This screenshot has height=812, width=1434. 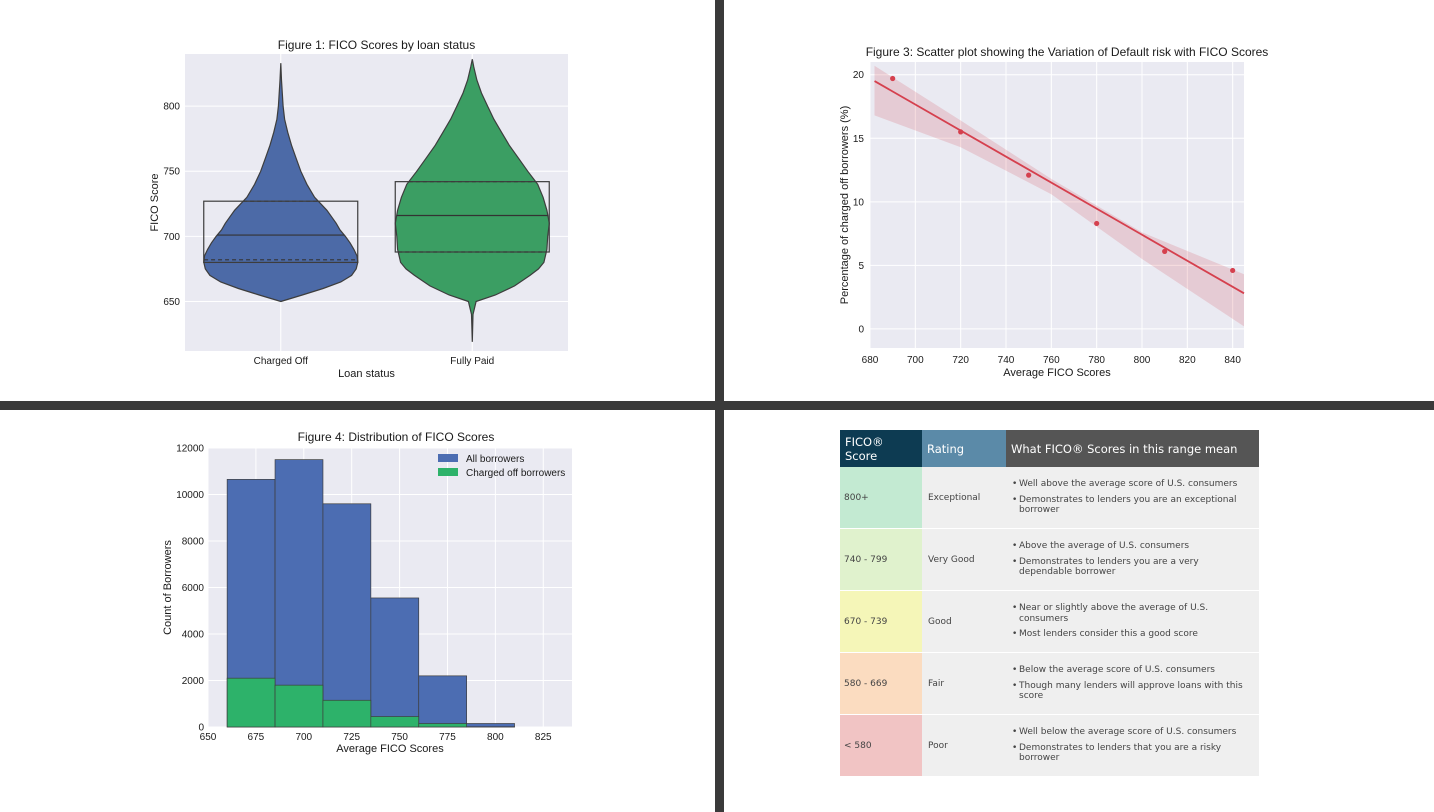 What do you see at coordinates (390, 749) in the screenshot?
I see `x-axis-label: Average FICO Scores` at bounding box center [390, 749].